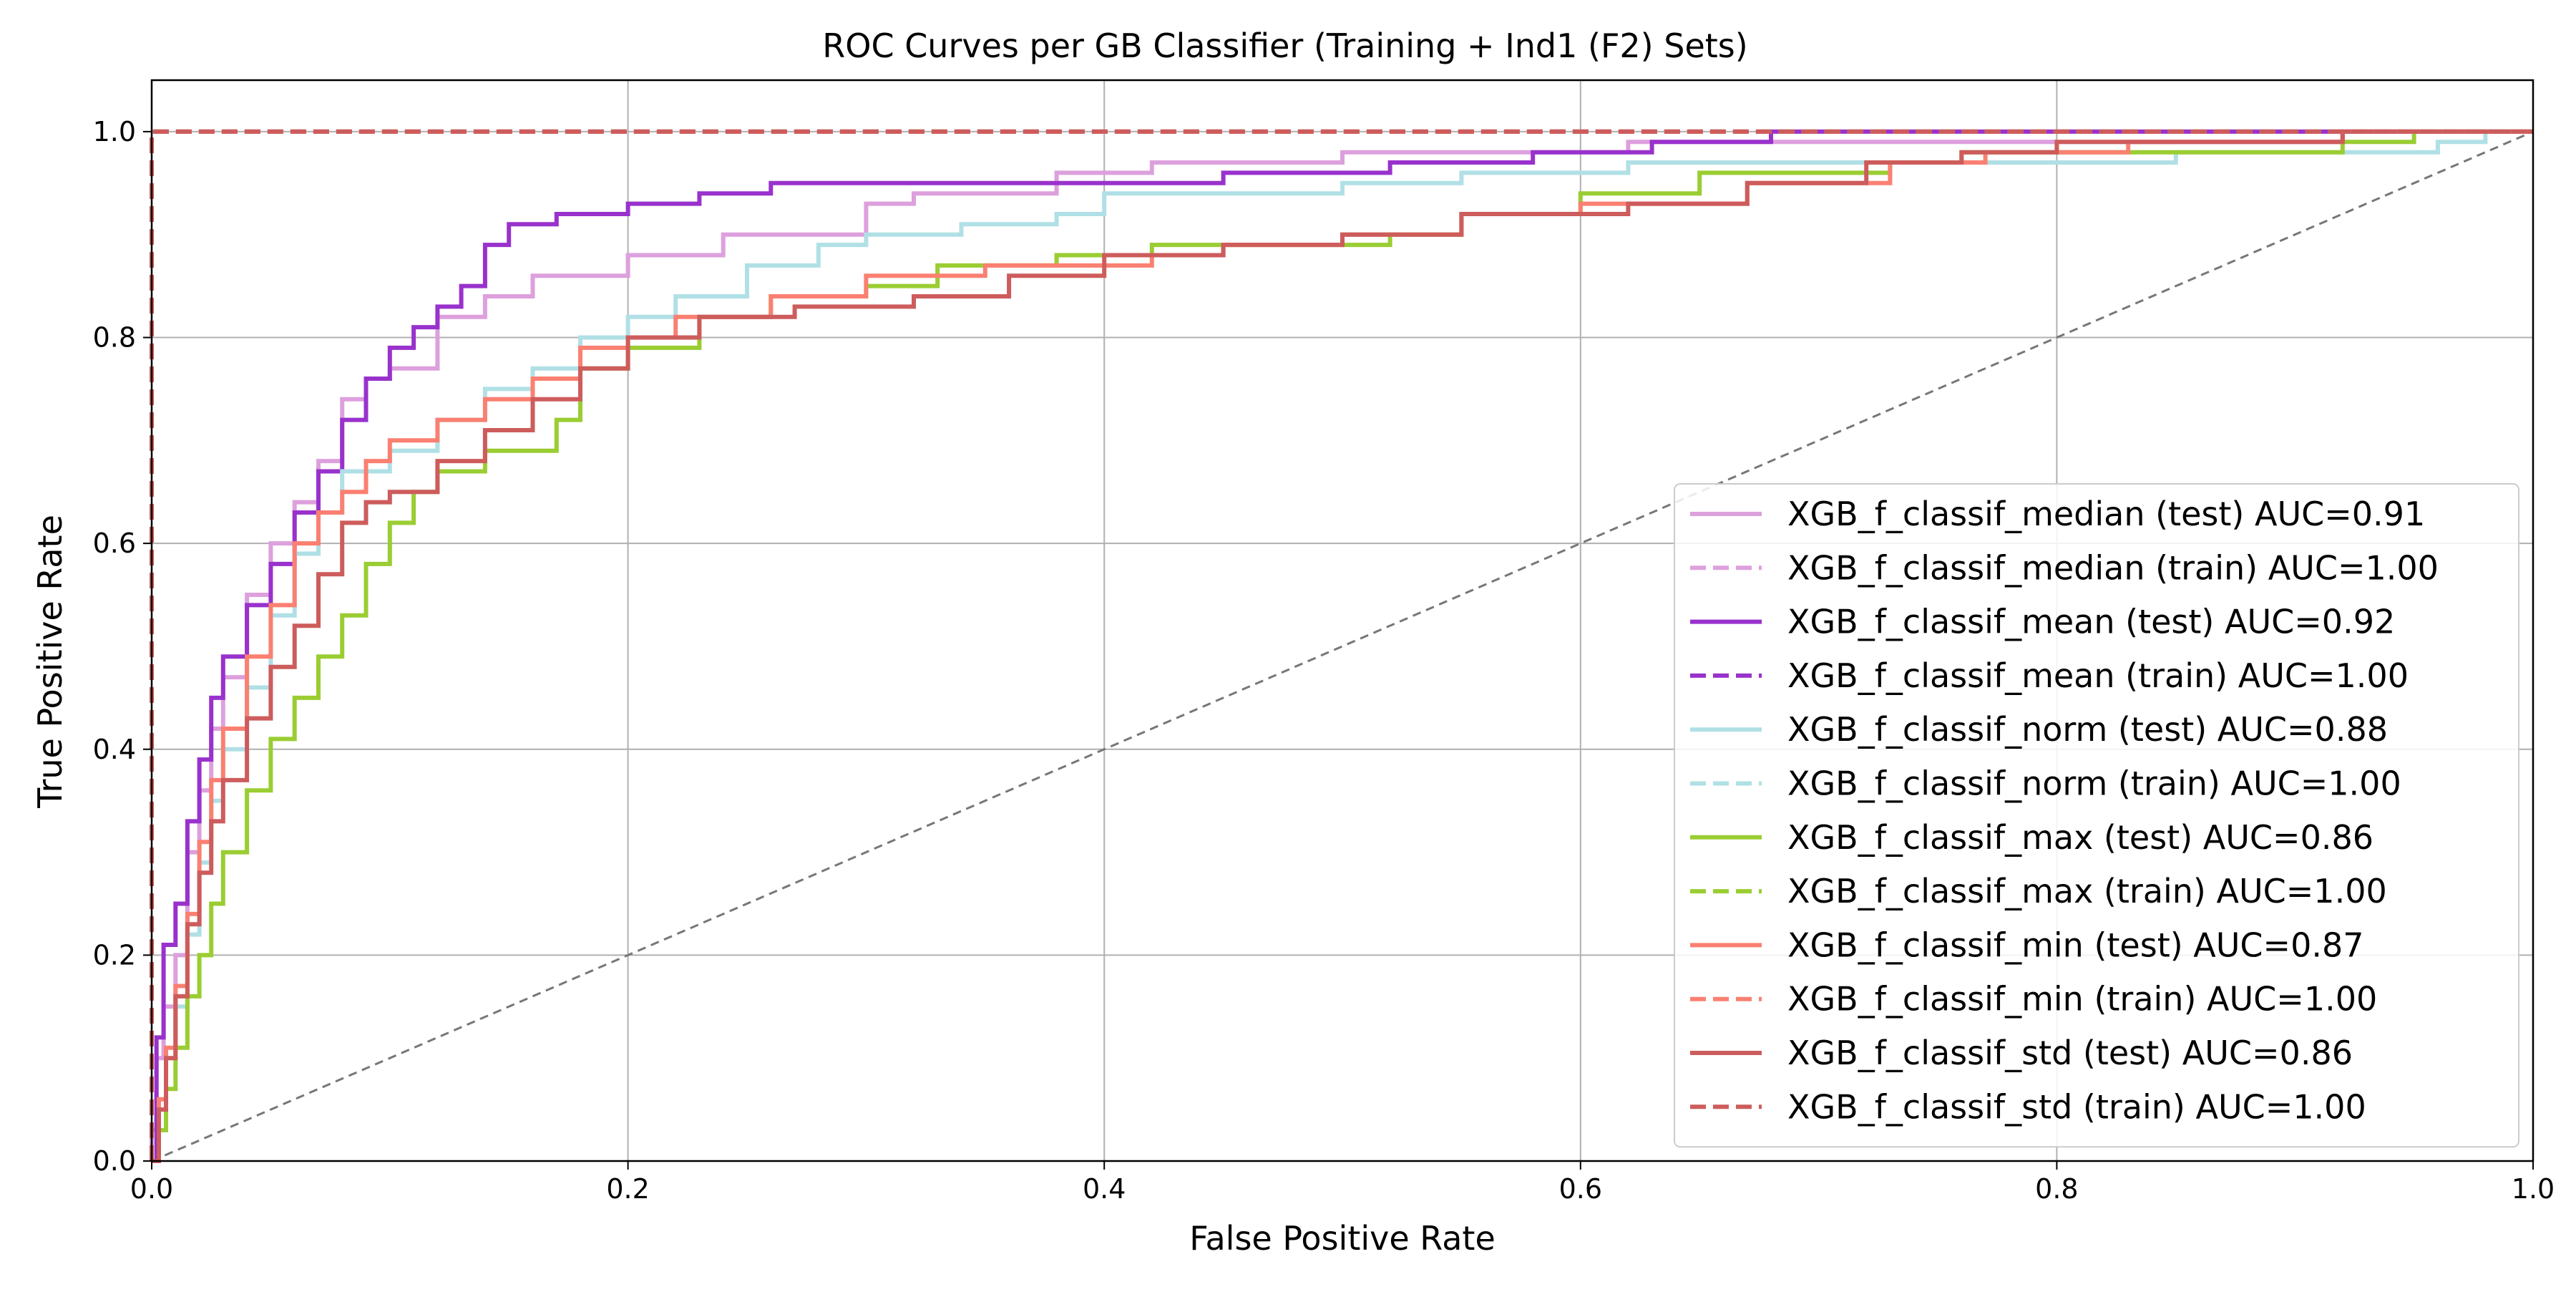 The height and width of the screenshot is (1292, 2576). What do you see at coordinates (1342, 1238) in the screenshot?
I see `x-axis-label: False Positive Rate` at bounding box center [1342, 1238].